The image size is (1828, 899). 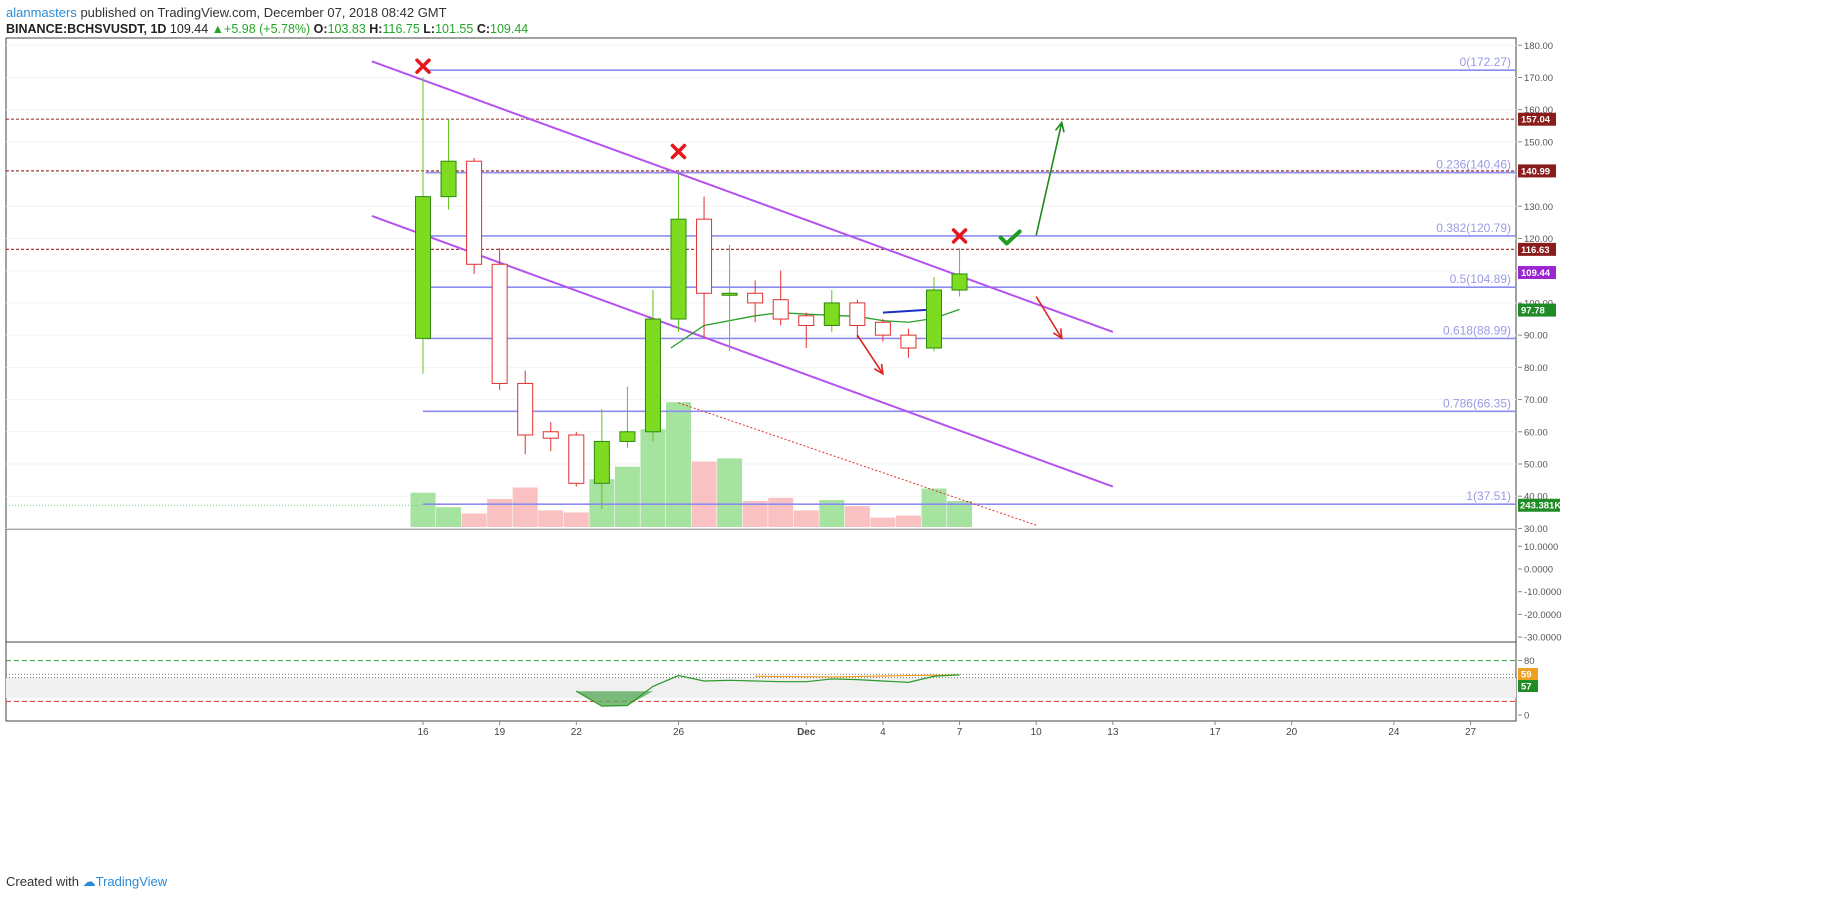 I want to click on low-label: L:, so click(x=429, y=29).